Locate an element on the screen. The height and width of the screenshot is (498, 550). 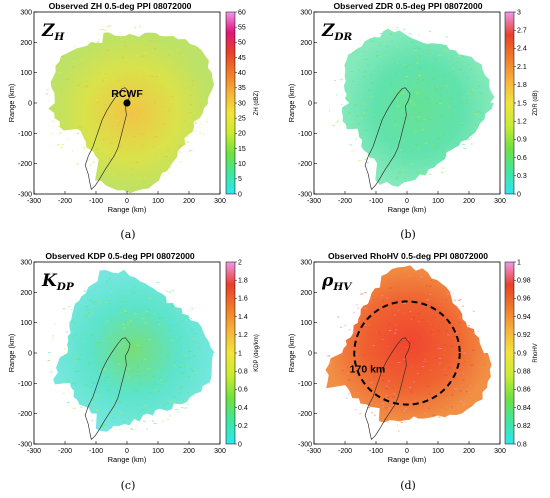
echo-field is located at coordinates (131, 355).